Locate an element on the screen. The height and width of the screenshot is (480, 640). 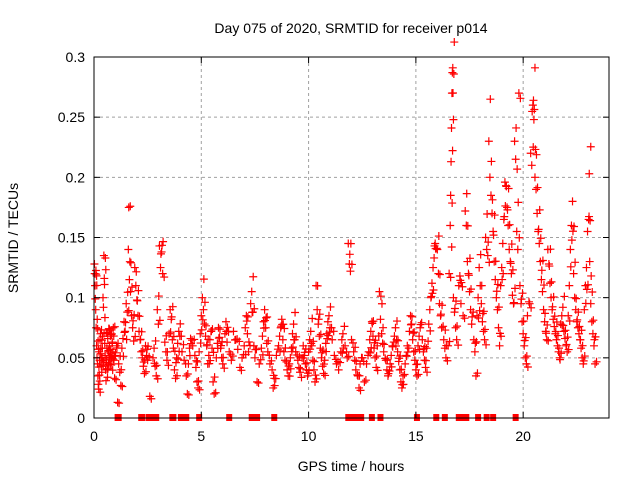
y-tick-label: 0.25 is located at coordinates (71, 117).